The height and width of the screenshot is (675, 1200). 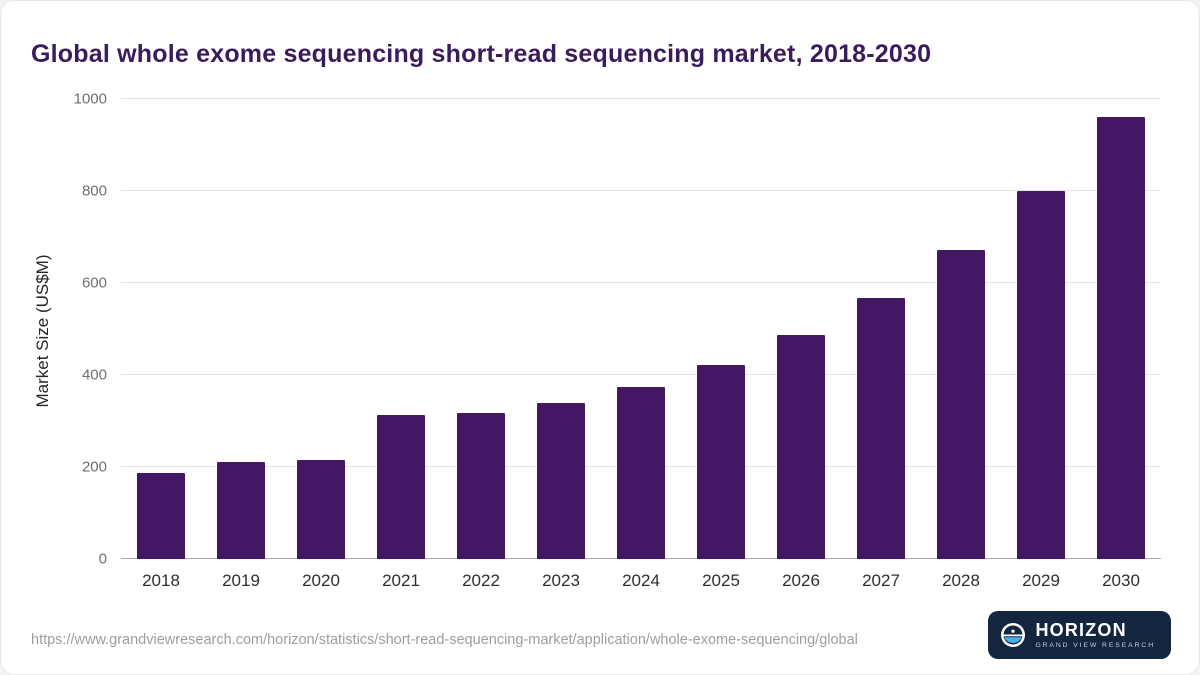 What do you see at coordinates (94, 191) in the screenshot?
I see `y-tick-label: 800` at bounding box center [94, 191].